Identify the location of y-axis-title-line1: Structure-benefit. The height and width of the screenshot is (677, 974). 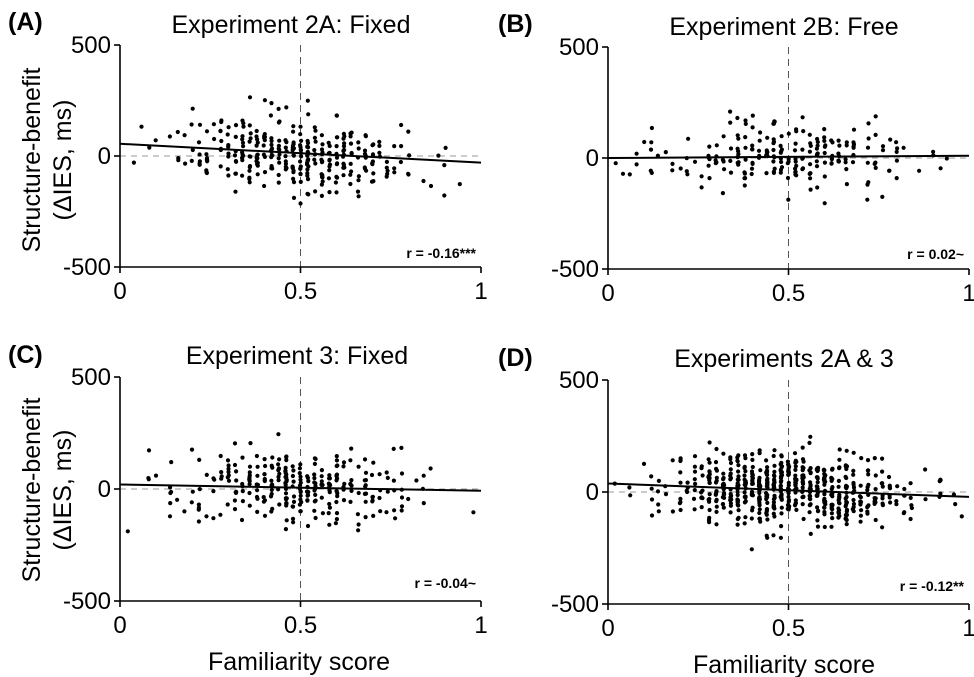
(32, 490).